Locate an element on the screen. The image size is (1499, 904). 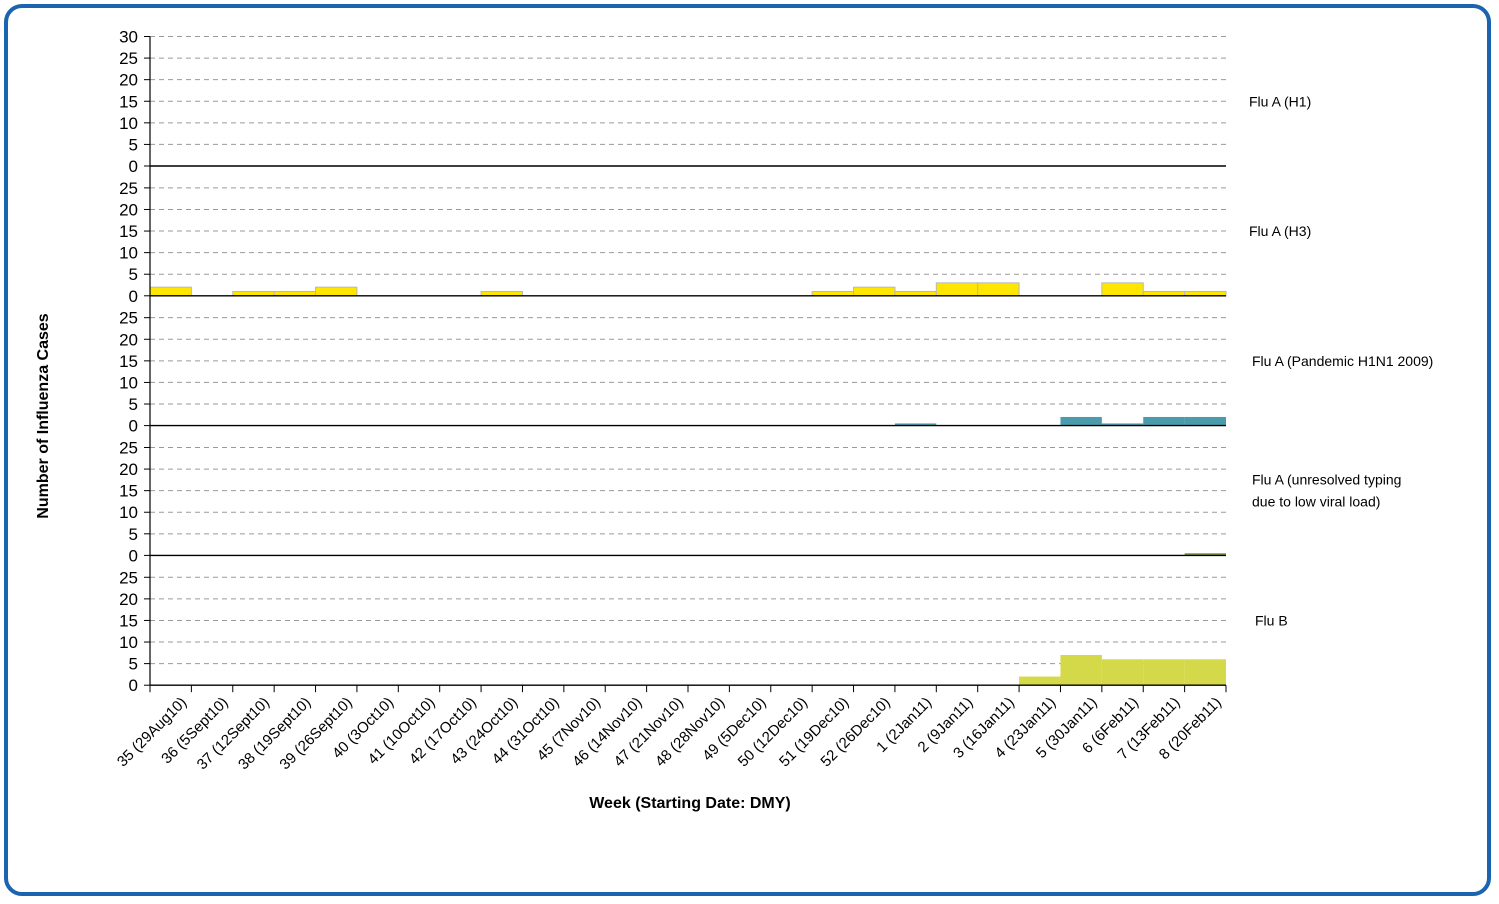
series-label: Flu A (unresolved typing is located at coordinates (1326, 480).